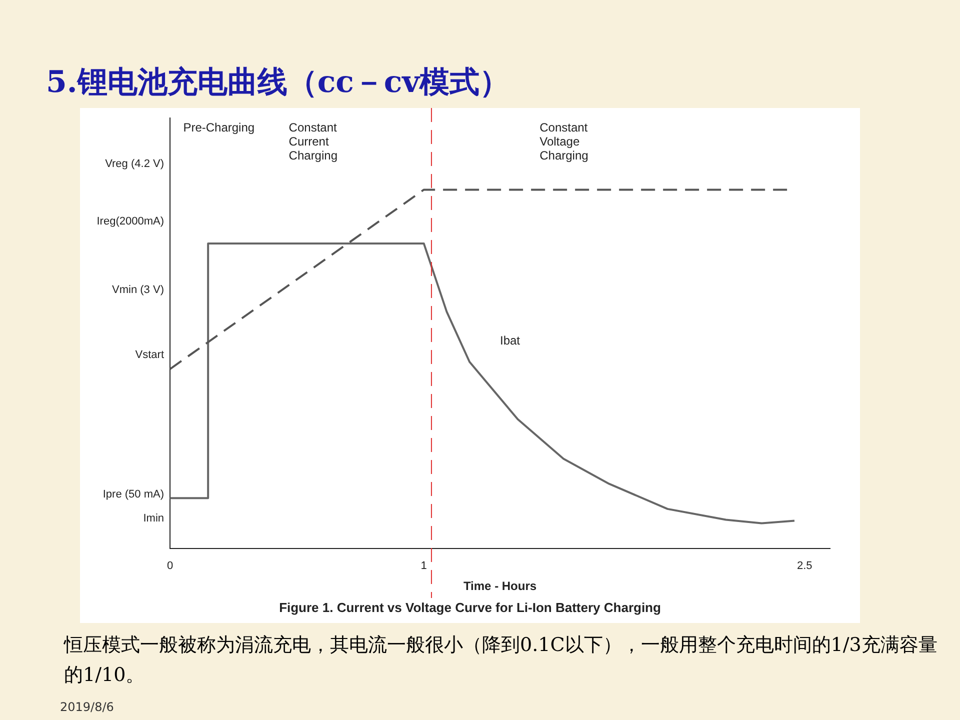  I want to click on text: Ireg(2000mA), so click(130, 221).